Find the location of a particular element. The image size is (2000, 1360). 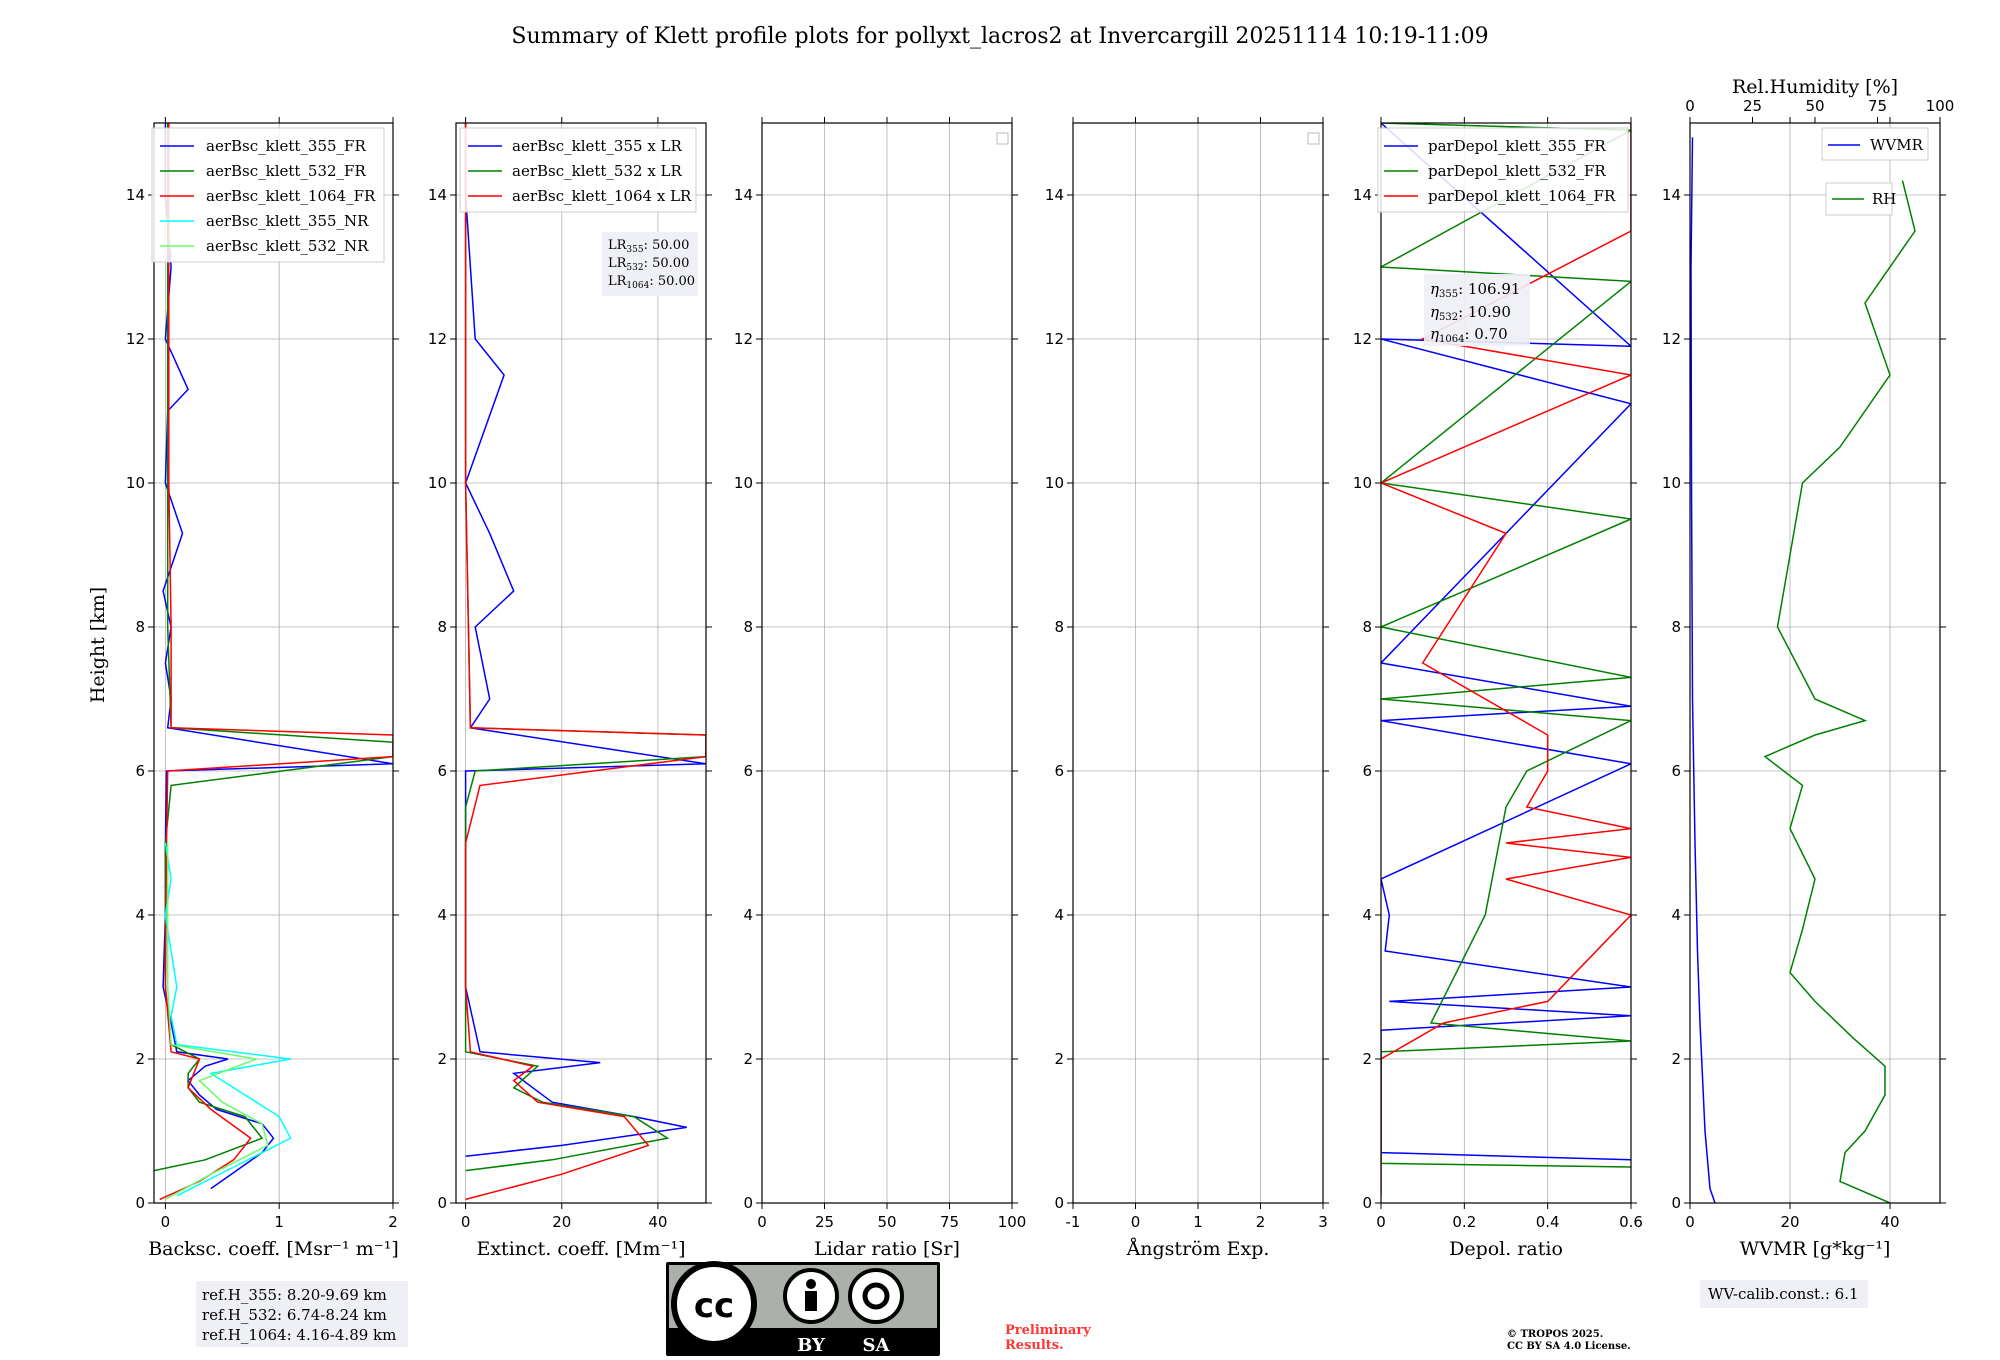

lr-1064-value: 50.00 is located at coordinates (676, 281).